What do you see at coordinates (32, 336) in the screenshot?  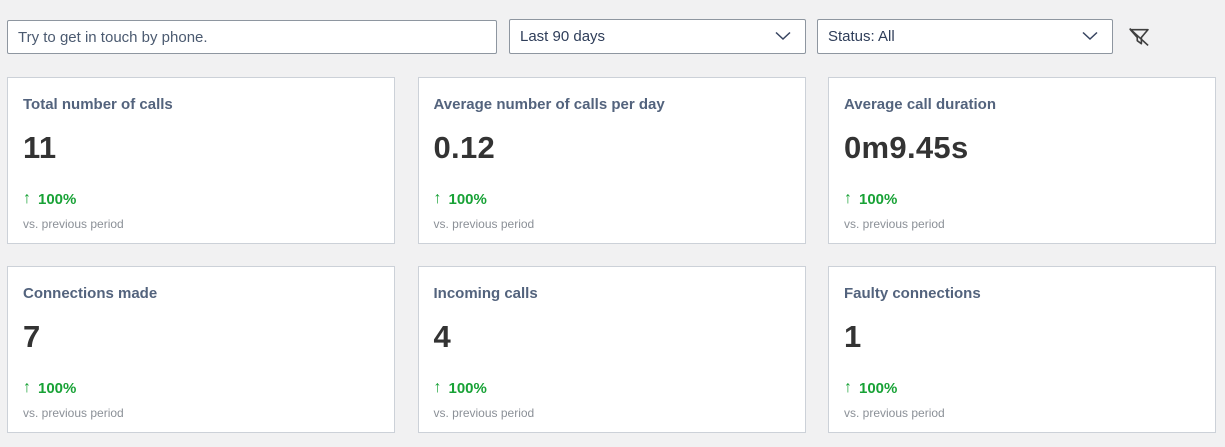 I see `stat-value: 7` at bounding box center [32, 336].